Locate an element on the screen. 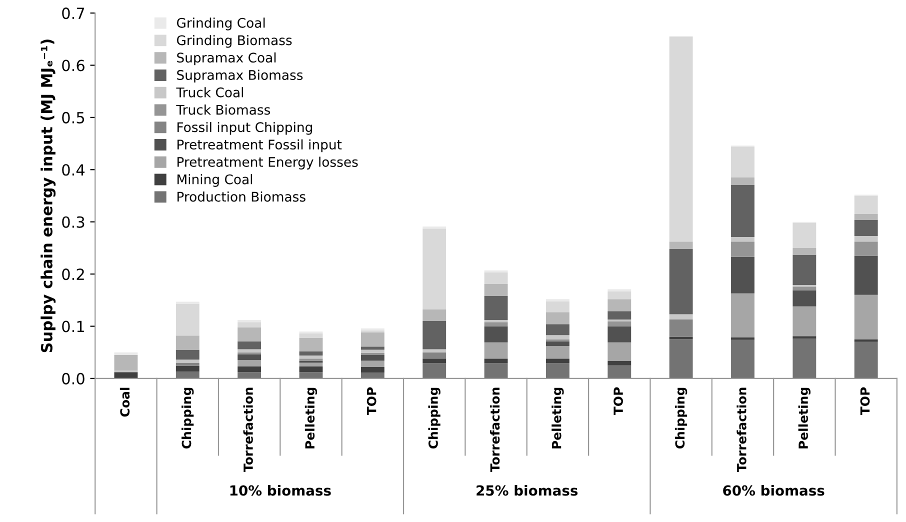 This screenshot has width=906, height=522. legend-label: Truck Coal is located at coordinates (210, 92).